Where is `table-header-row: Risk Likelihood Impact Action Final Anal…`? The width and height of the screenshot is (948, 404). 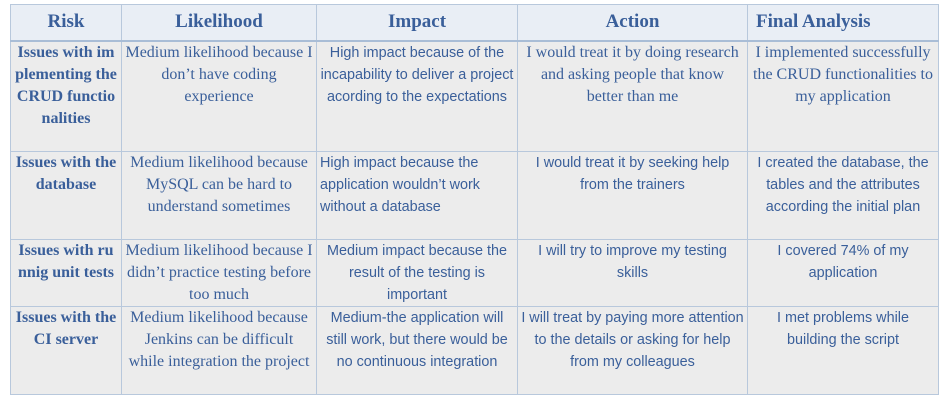
table-header-row: Risk Likelihood Impact Action Final Anal… is located at coordinates (474, 23).